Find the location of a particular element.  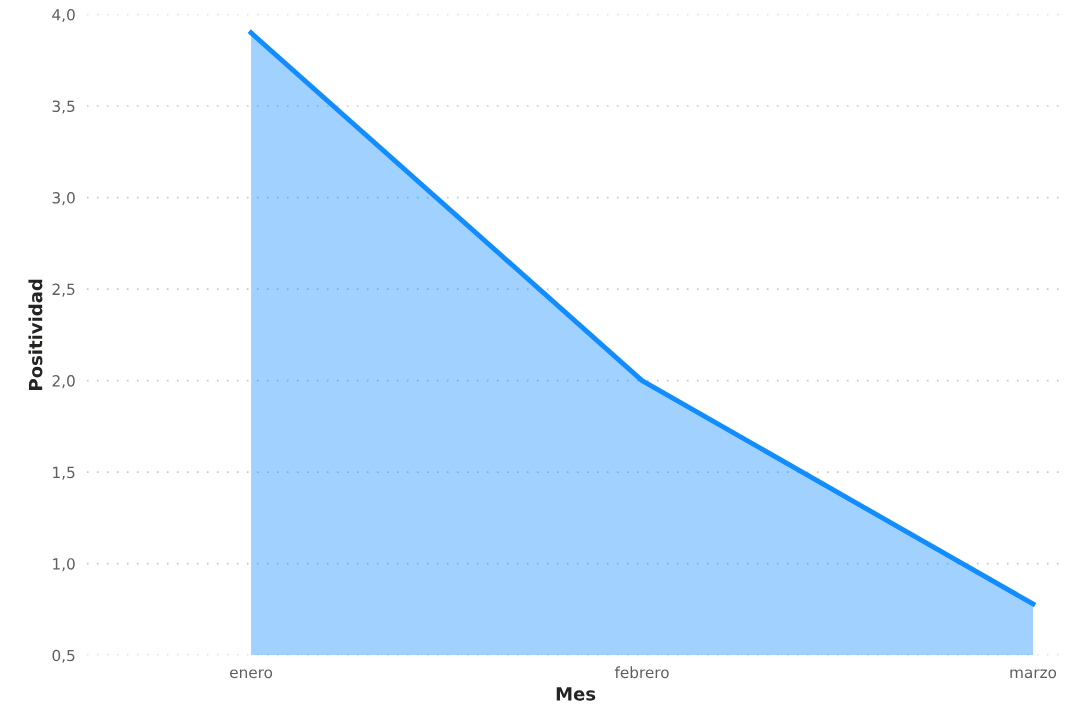

y-tick-label: 1,0 is located at coordinates (64, 565).